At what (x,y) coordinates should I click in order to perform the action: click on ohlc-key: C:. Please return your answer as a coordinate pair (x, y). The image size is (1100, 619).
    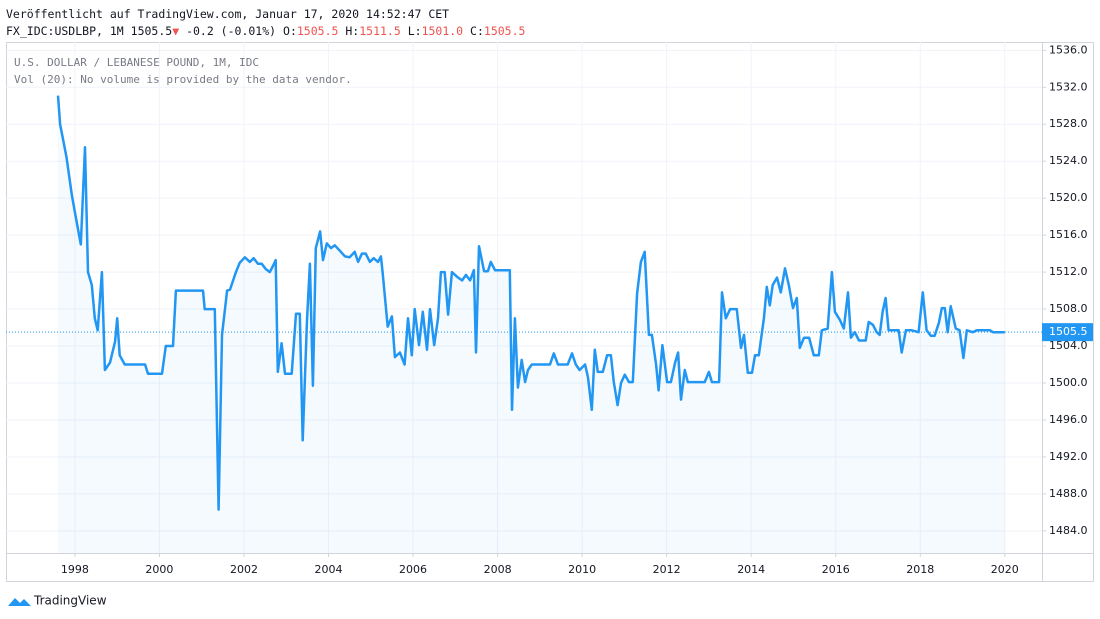
    Looking at the image, I should click on (477, 31).